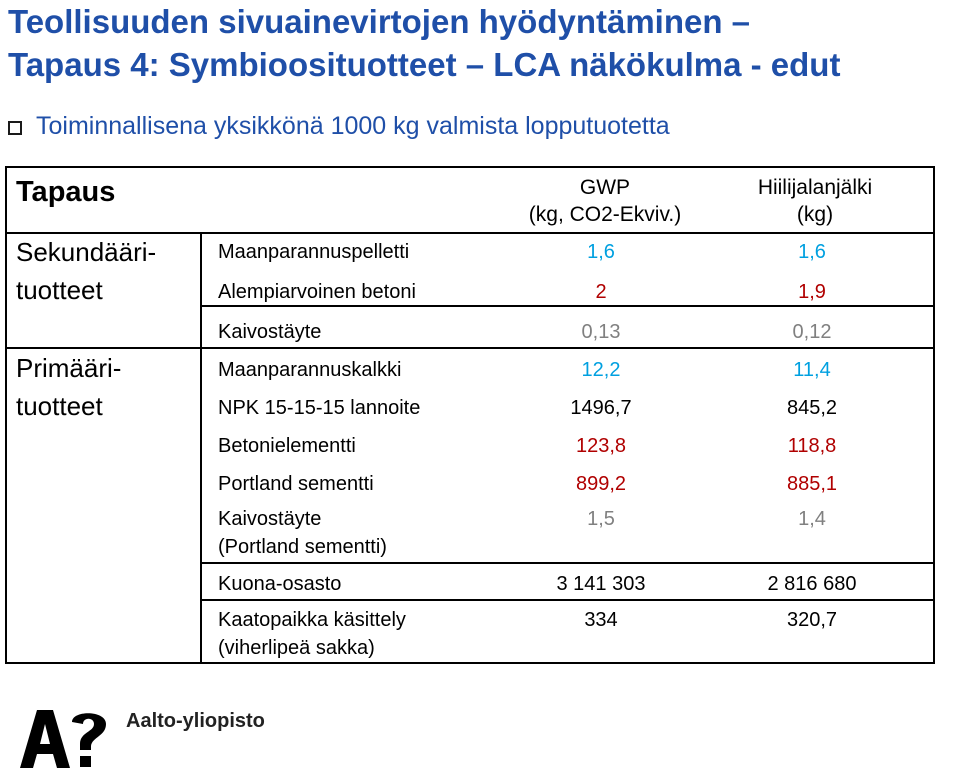 This screenshot has width=960, height=773. Describe the element at coordinates (302, 547) in the screenshot. I see `row-label-line2: (Portland sementti)` at that location.